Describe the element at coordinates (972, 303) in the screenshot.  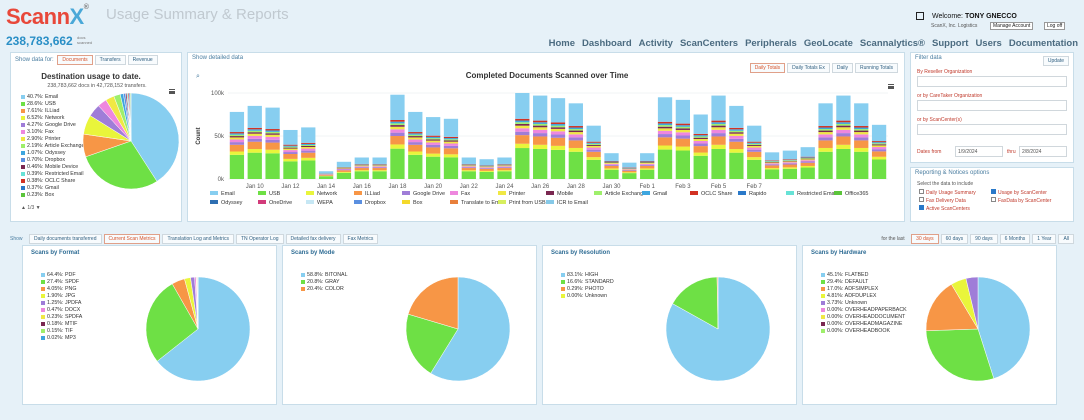
I see `card-slice` at that location.